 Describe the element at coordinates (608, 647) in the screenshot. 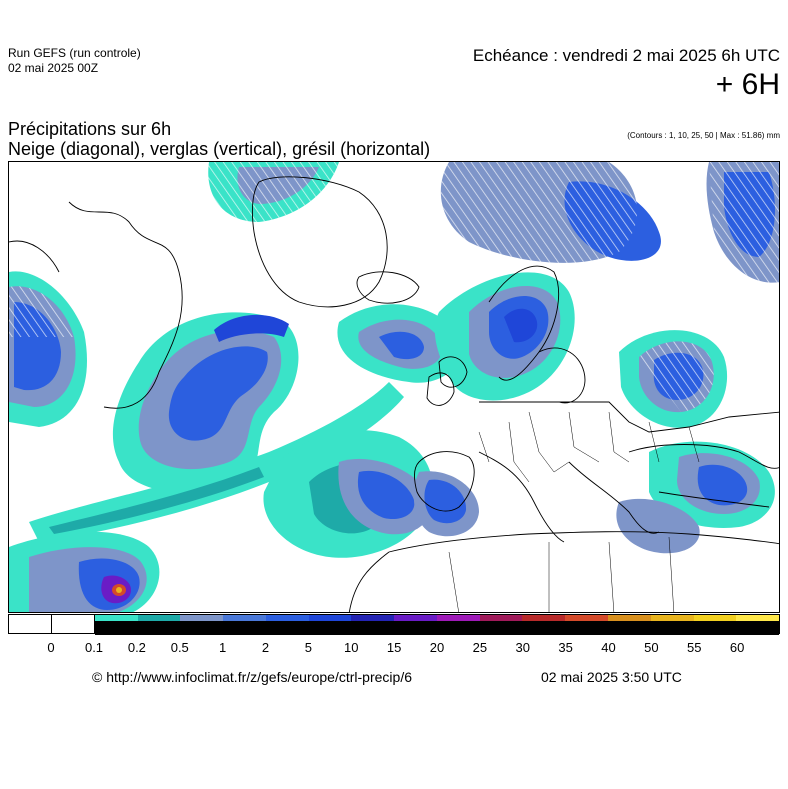

I see `scale-label: 40` at that location.